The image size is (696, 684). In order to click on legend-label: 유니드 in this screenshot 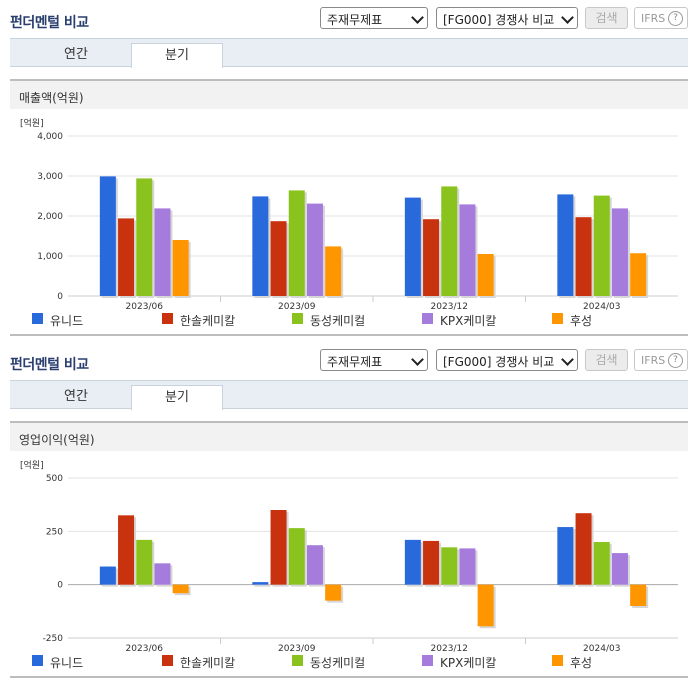, I will do `click(67, 663)`.